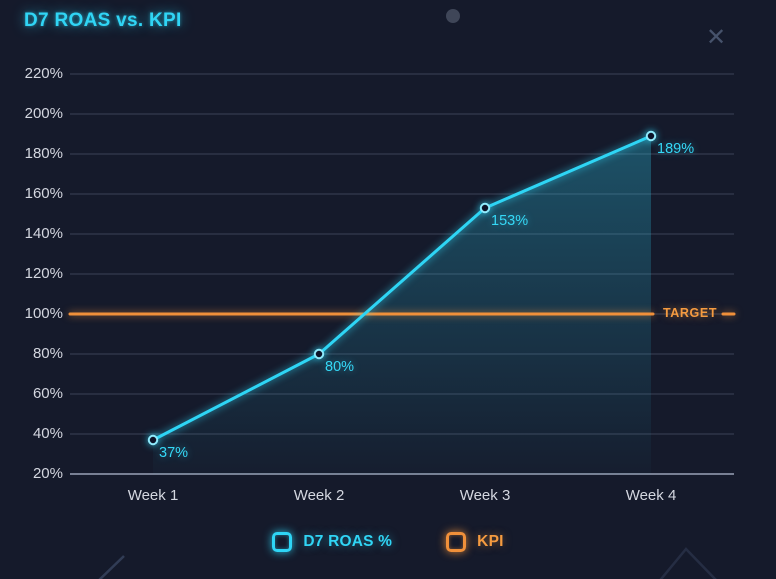 The width and height of the screenshot is (776, 579). Describe the element at coordinates (474, 542) in the screenshot. I see `legend-item-kpi: KPI` at that location.